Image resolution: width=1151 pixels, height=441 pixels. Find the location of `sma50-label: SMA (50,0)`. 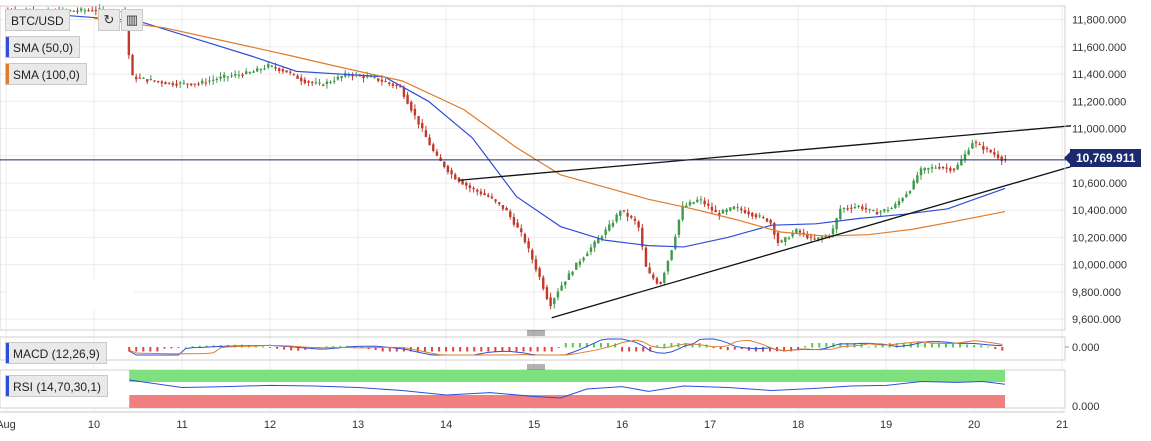

sma50-label: SMA (50,0) is located at coordinates (43, 47).